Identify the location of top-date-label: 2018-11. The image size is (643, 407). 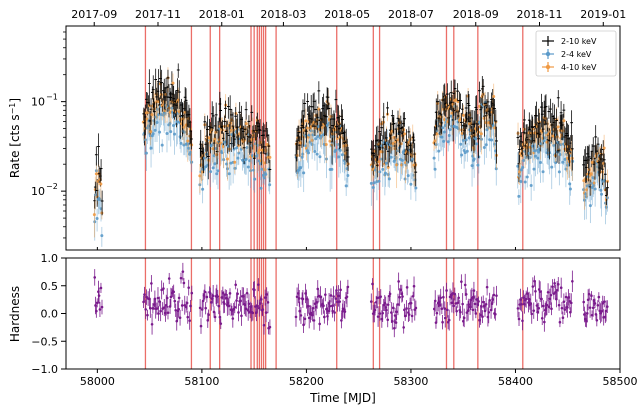
(540, 14).